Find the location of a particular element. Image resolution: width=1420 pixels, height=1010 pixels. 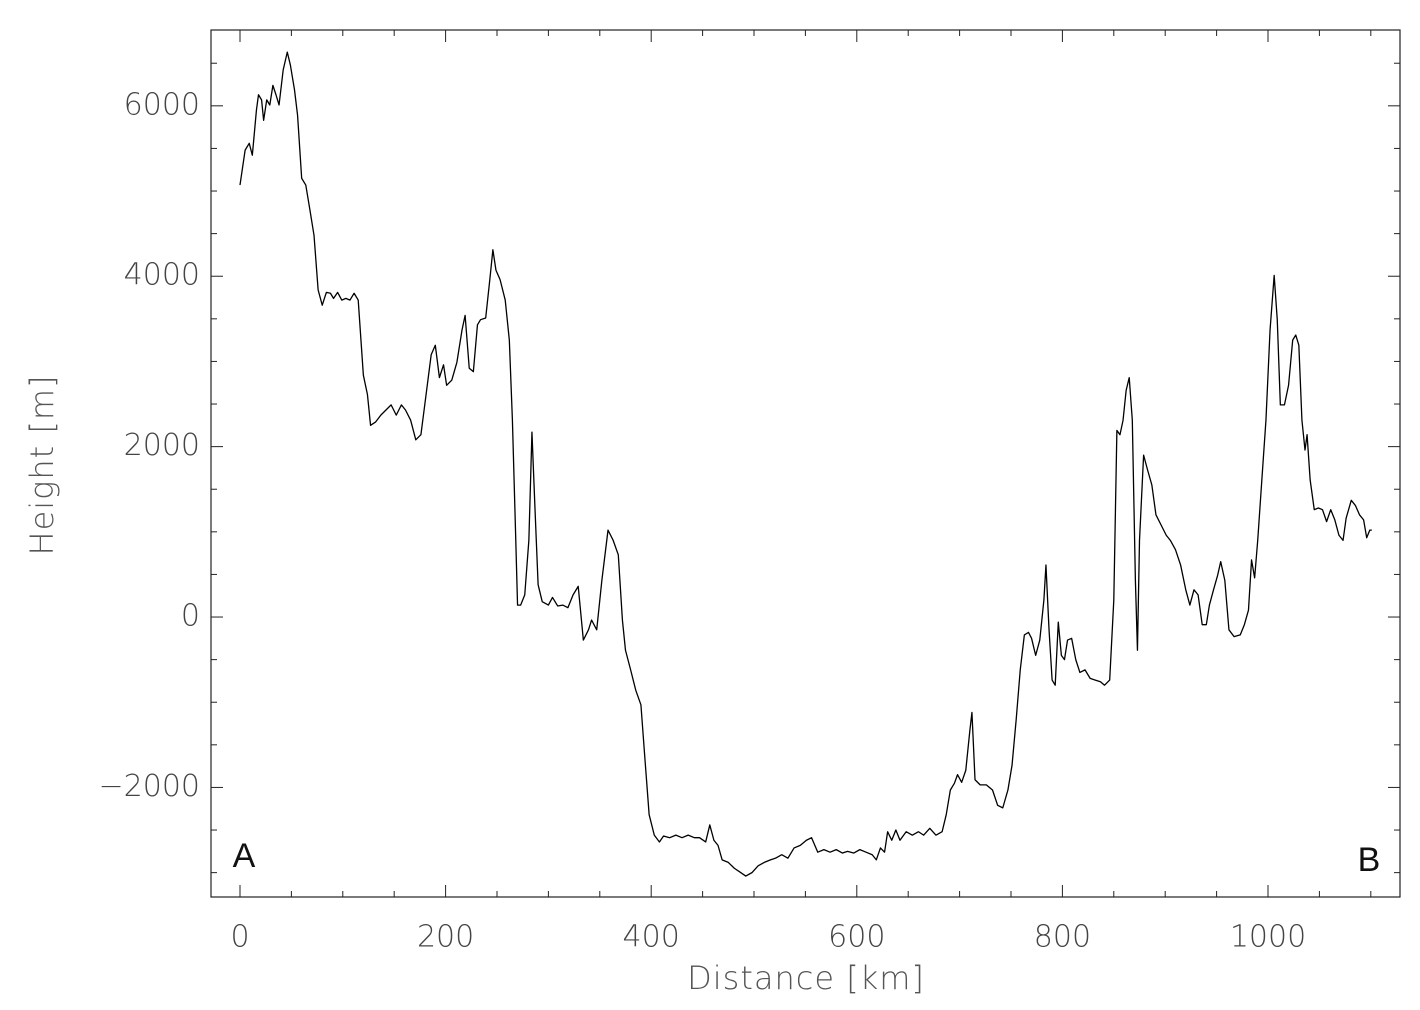

annotation: A is located at coordinates (244, 856).